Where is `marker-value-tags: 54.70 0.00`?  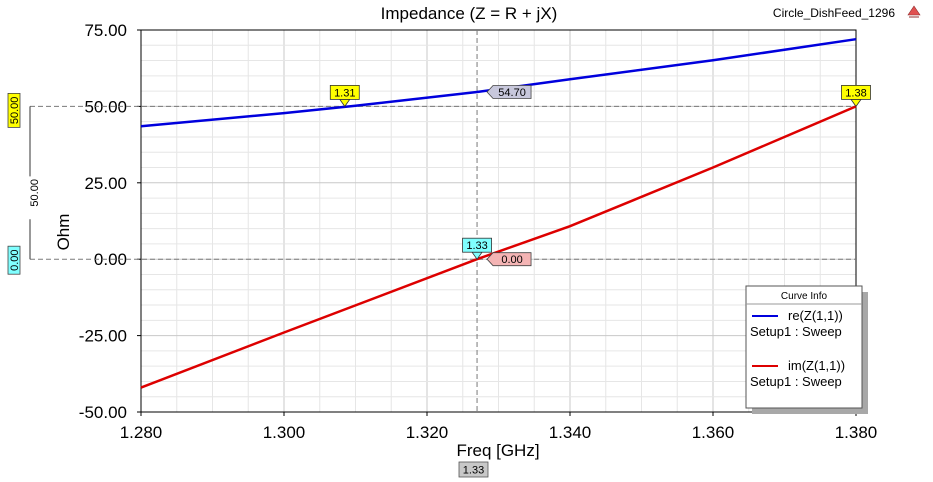 marker-value-tags: 54.70 0.00 is located at coordinates (509, 176).